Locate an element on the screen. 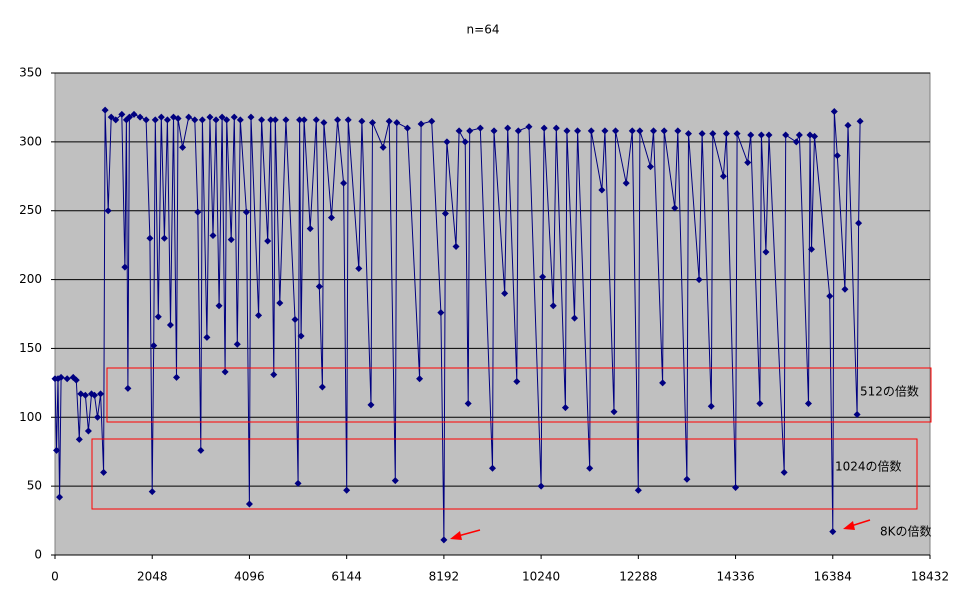 This screenshot has width=967, height=603. y-tick-label: 300 is located at coordinates (30, 141).